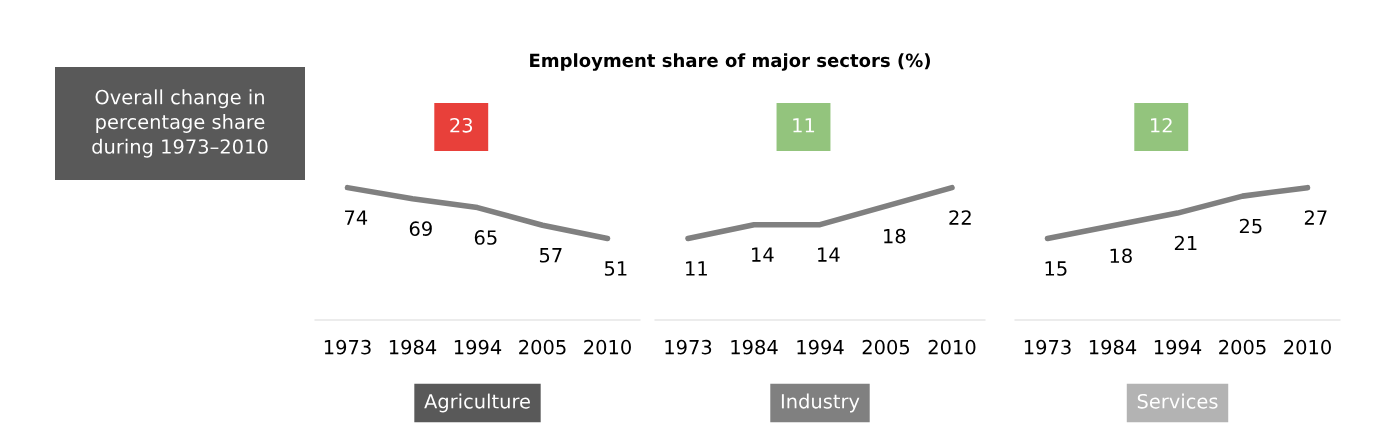  What do you see at coordinates (1315, 217) in the screenshot?
I see `data-label: 27` at bounding box center [1315, 217].